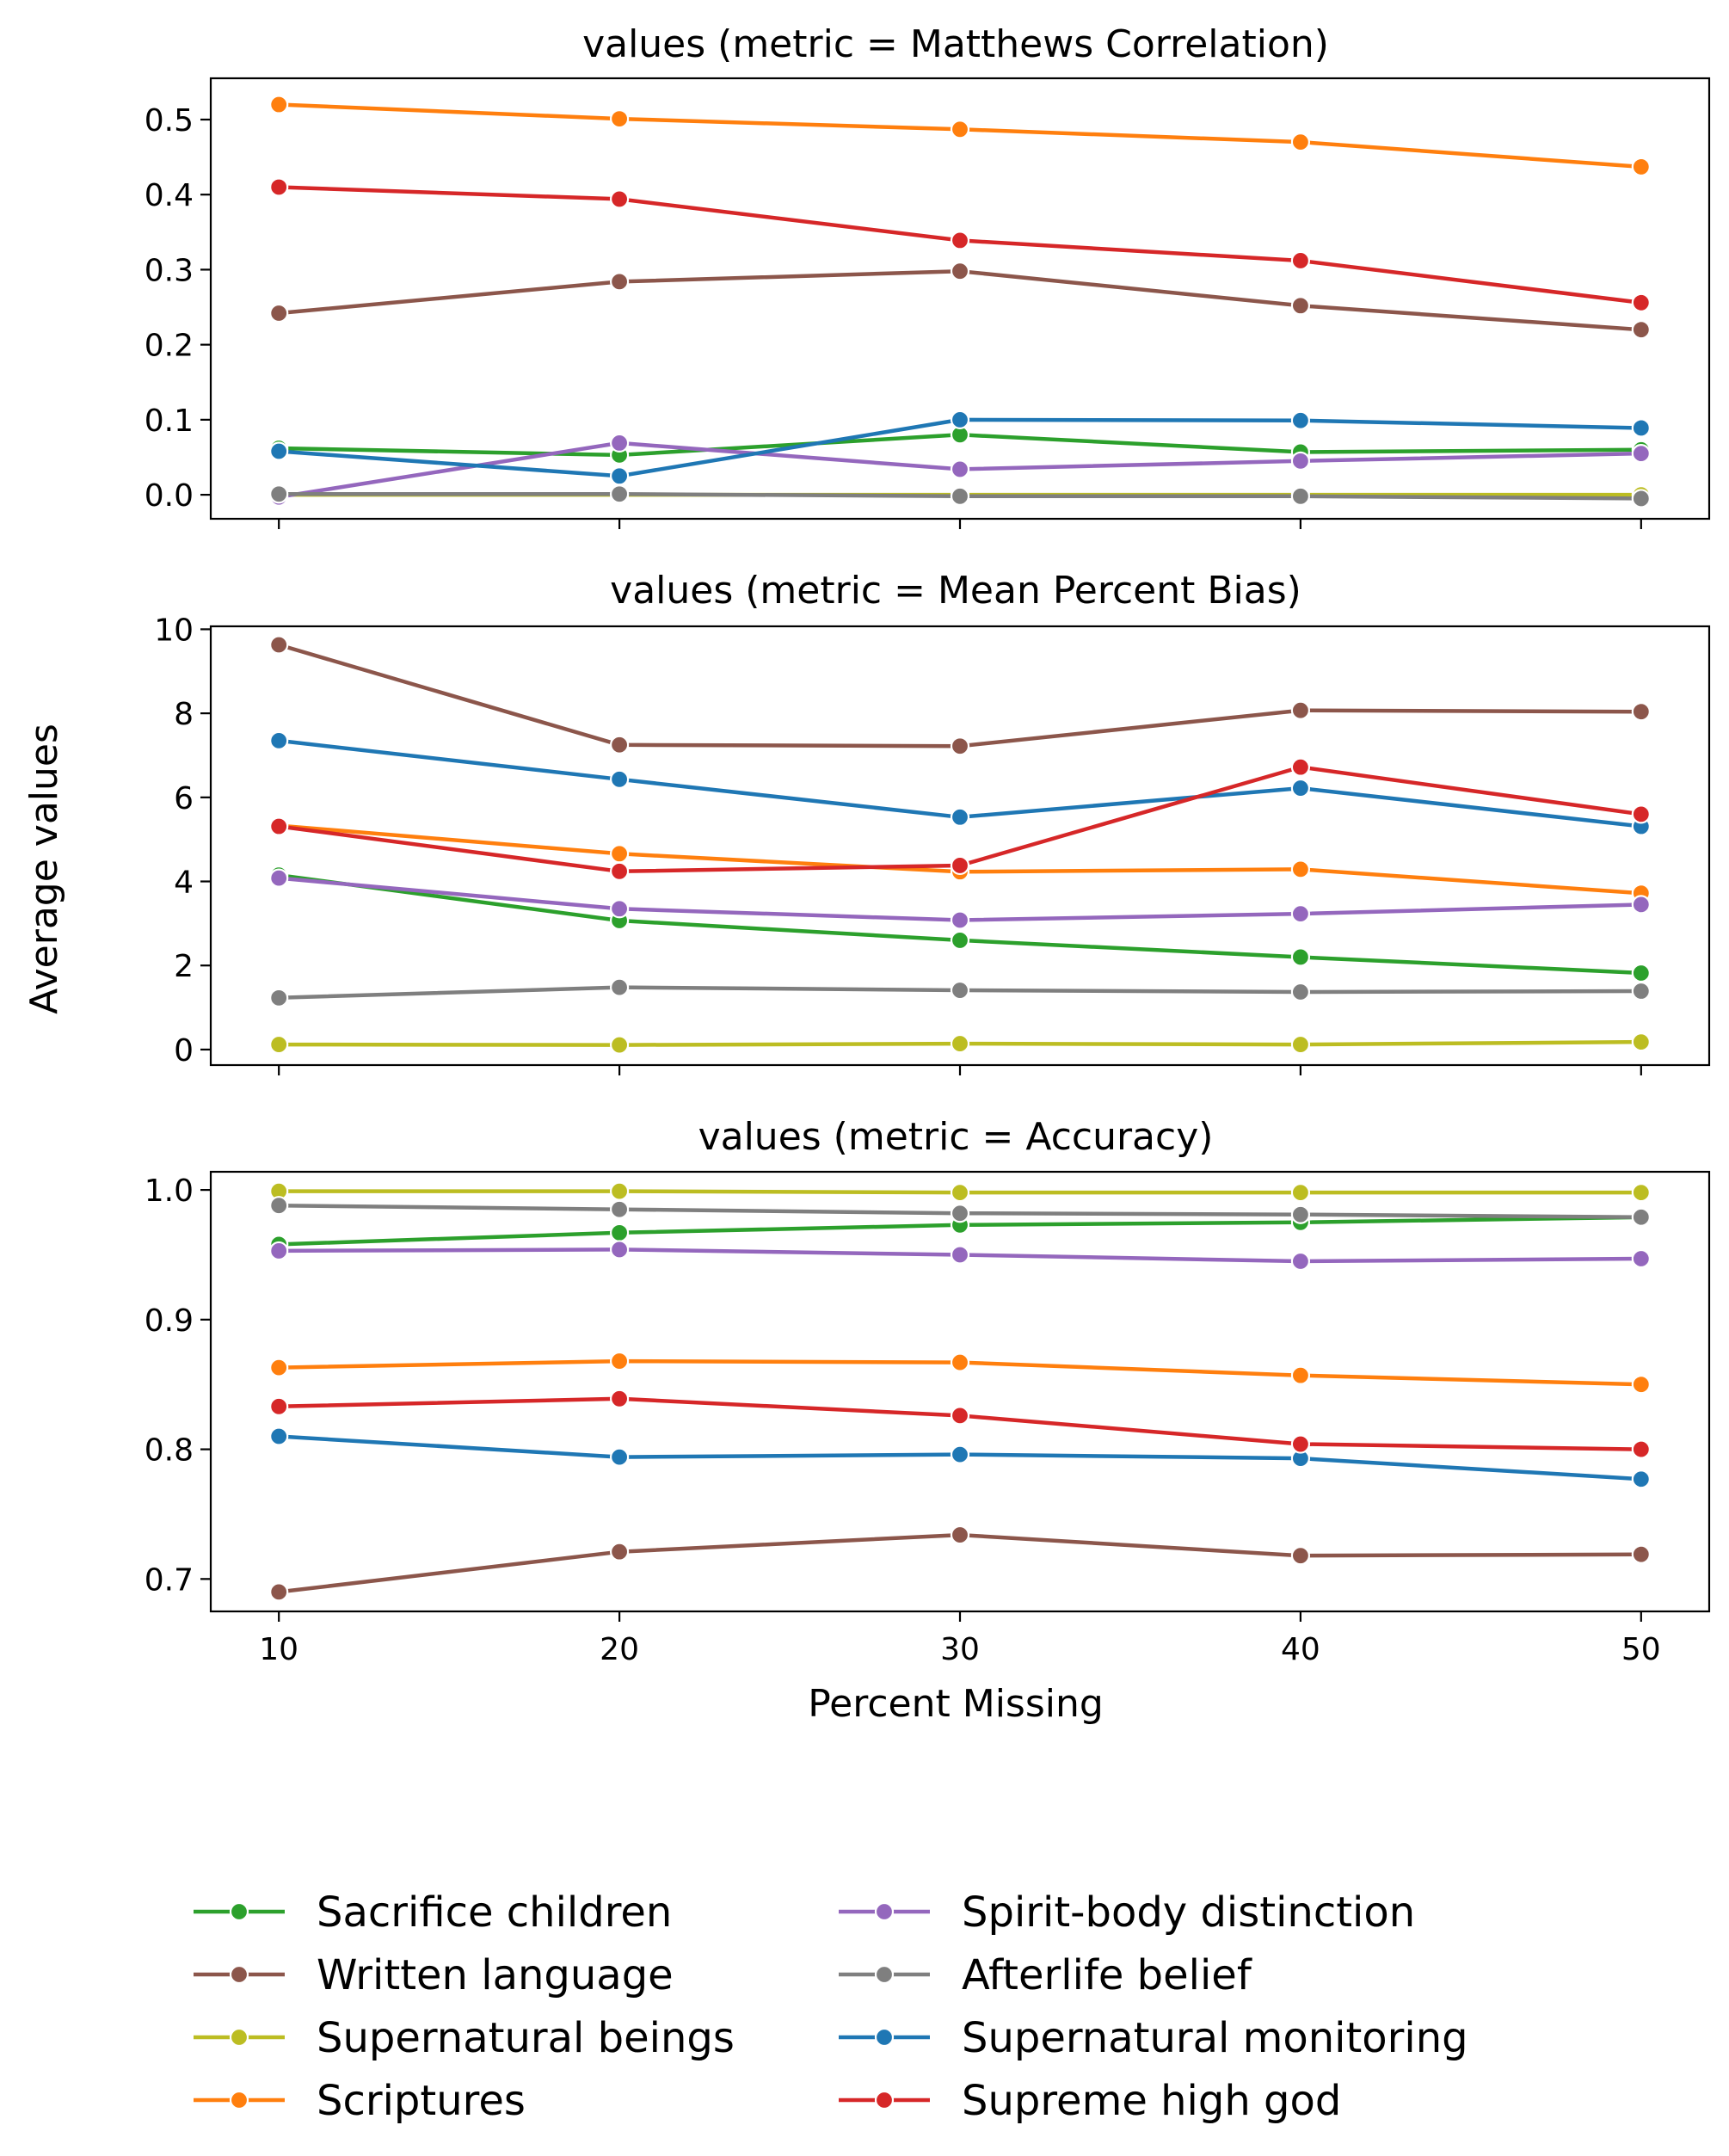 This screenshot has width=1729, height=2156. Describe the element at coordinates (960, 1256) in the screenshot. I see `series-spirit-body-distinction` at that location.